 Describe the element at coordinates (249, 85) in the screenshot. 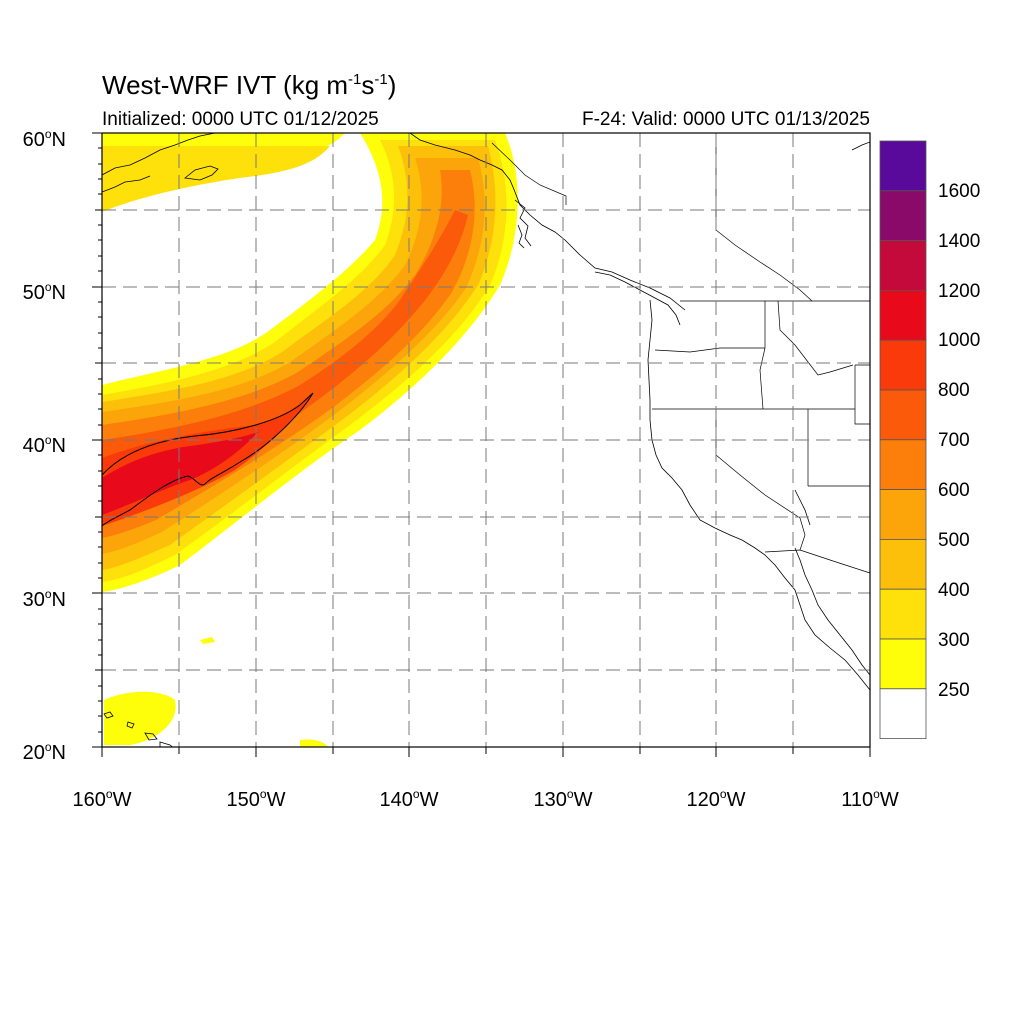

I see `map-title: West-WRF IVT (kg m-1s-1)` at that location.